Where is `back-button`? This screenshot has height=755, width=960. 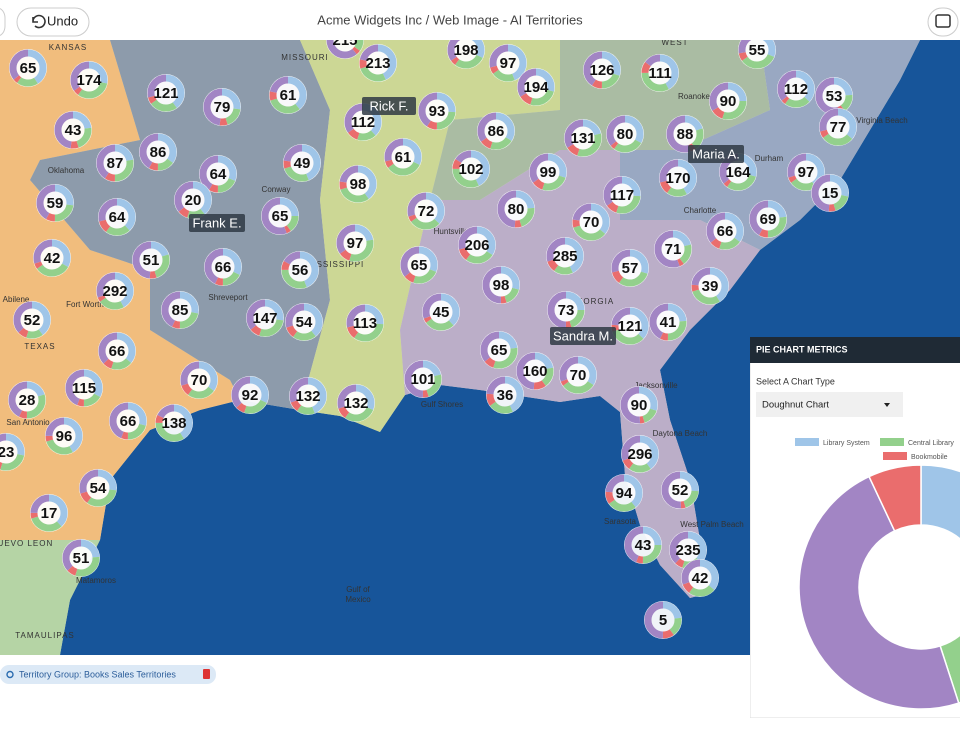 back-button is located at coordinates (3, 22).